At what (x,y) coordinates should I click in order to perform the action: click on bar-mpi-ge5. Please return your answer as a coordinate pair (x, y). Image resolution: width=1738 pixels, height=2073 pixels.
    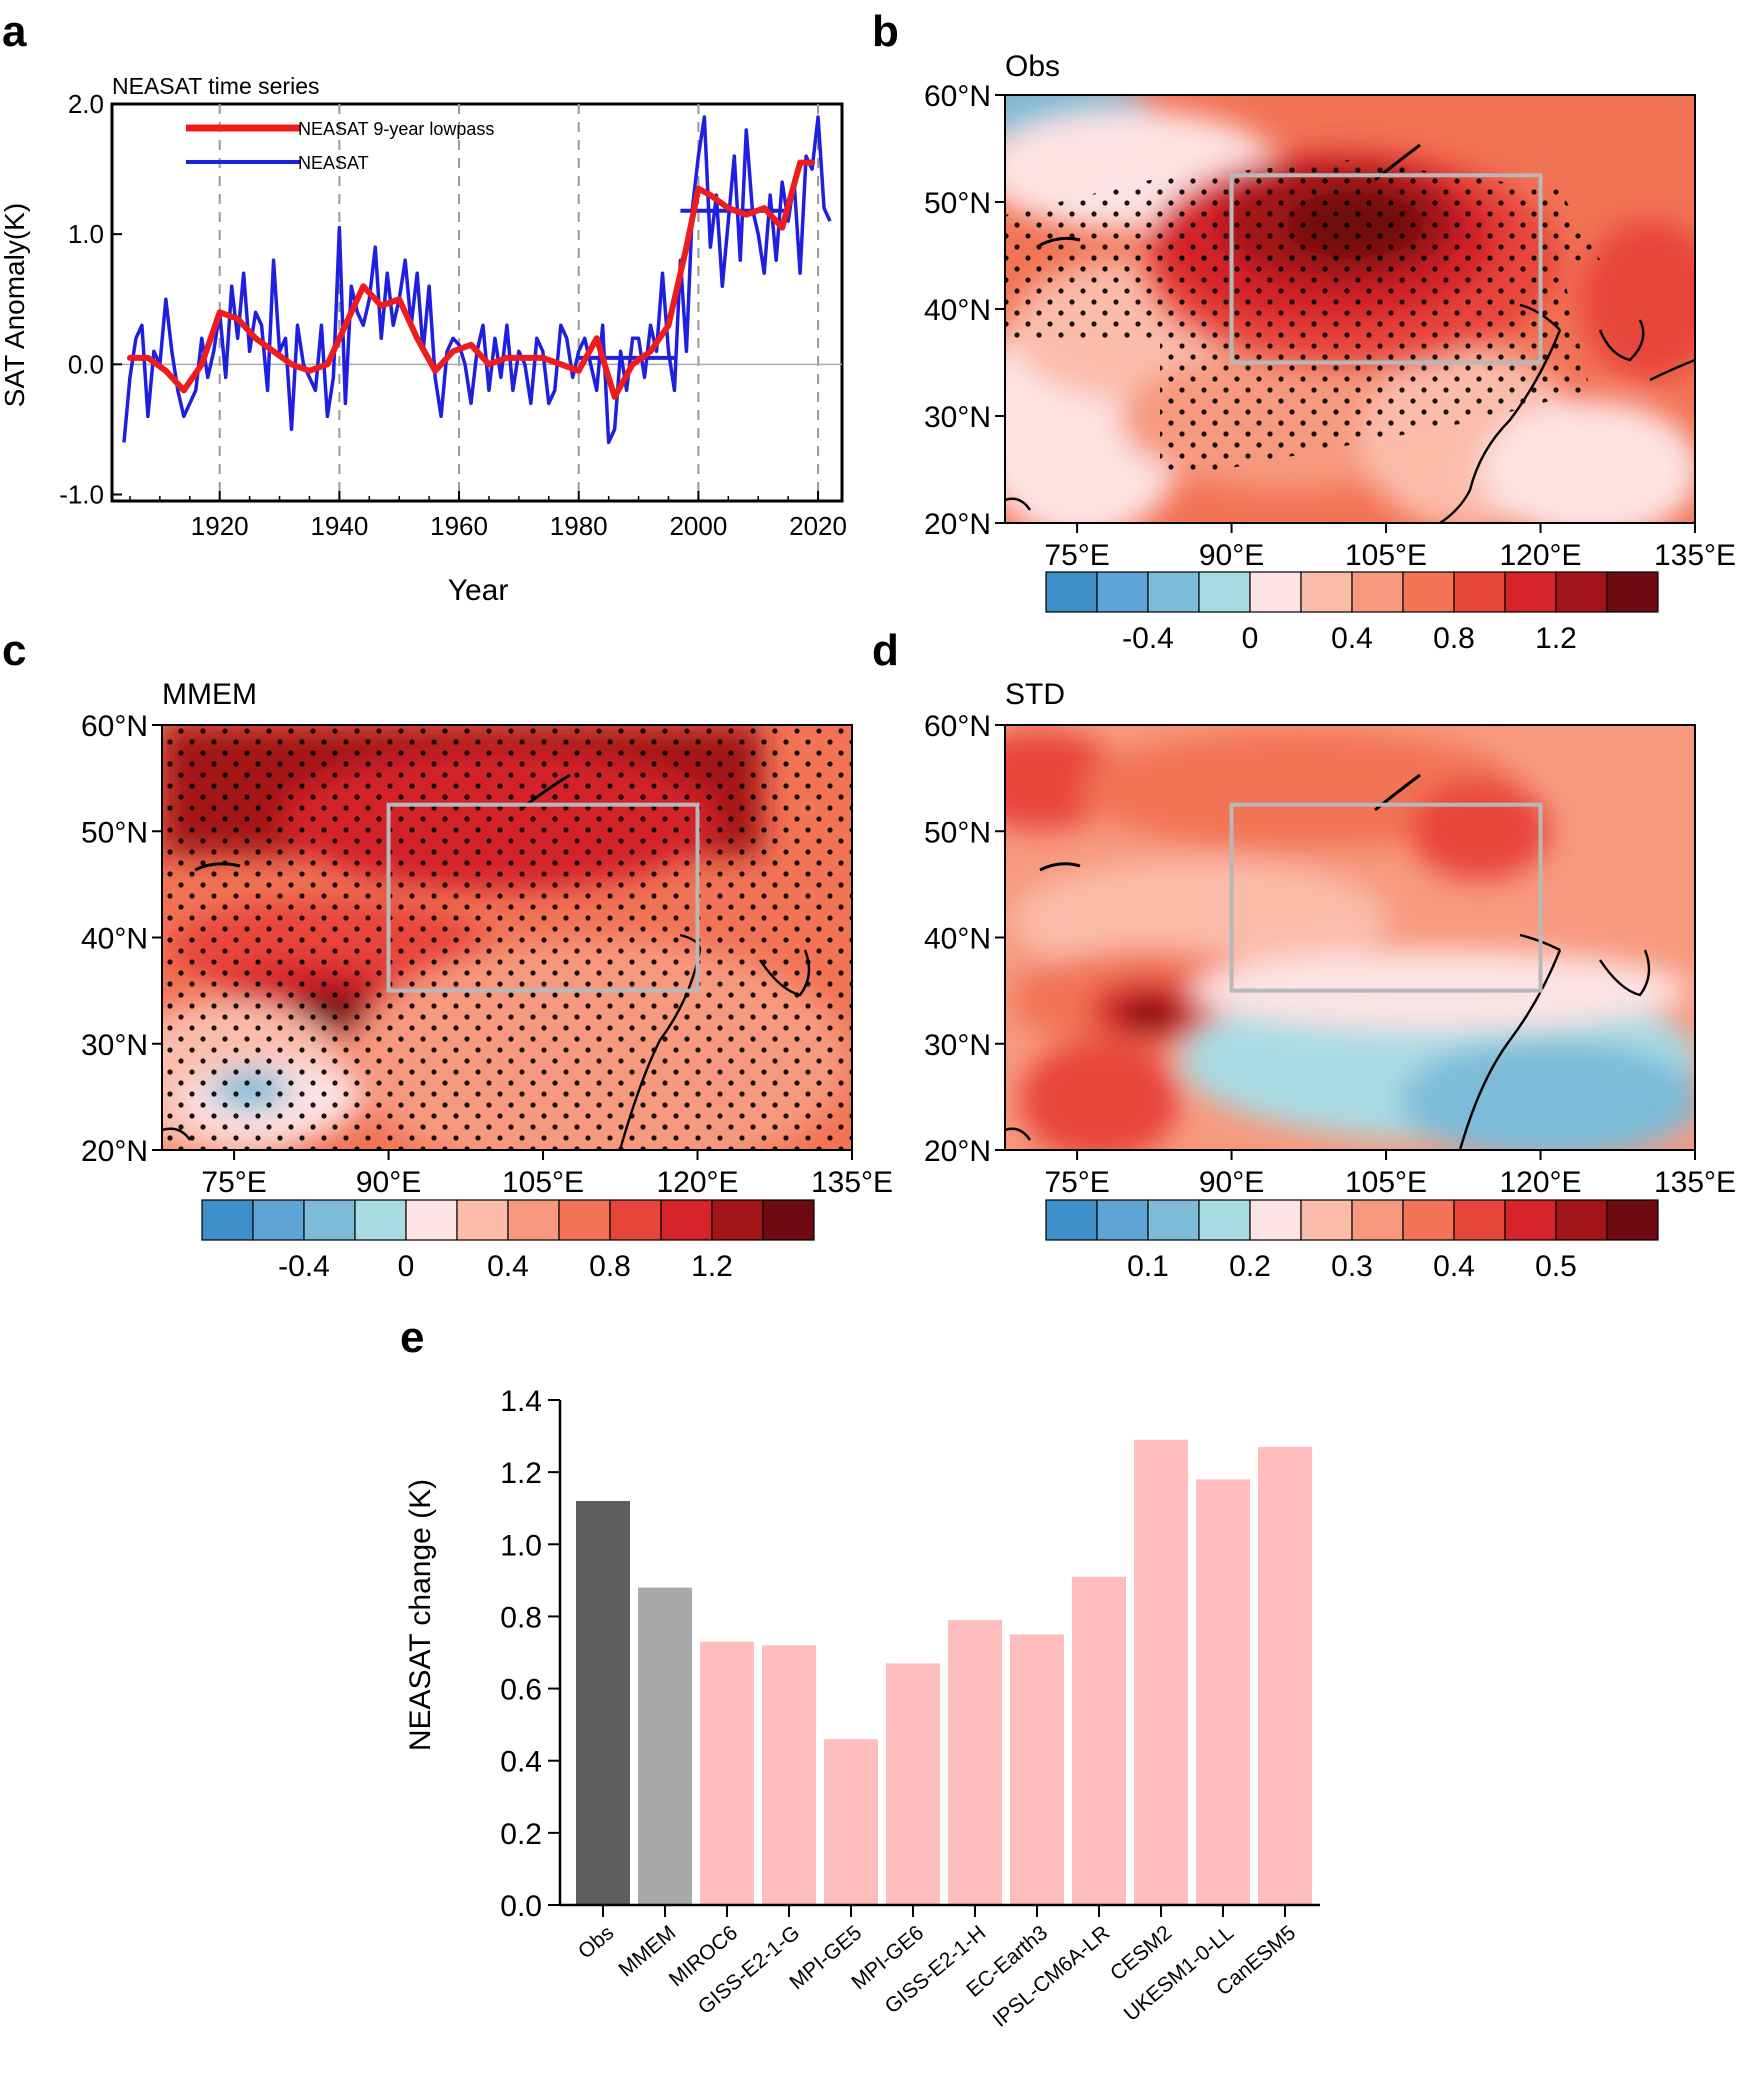
    Looking at the image, I should click on (851, 1822).